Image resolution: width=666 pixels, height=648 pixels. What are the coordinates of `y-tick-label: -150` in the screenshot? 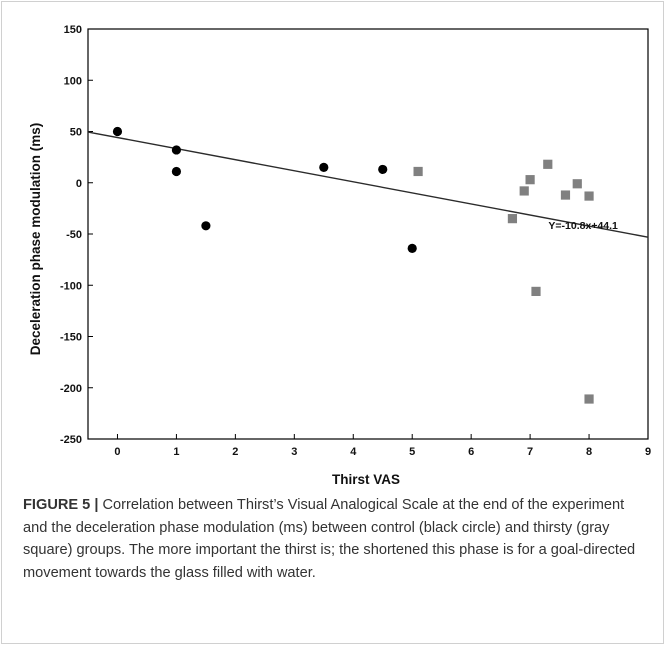 It's located at (71, 338).